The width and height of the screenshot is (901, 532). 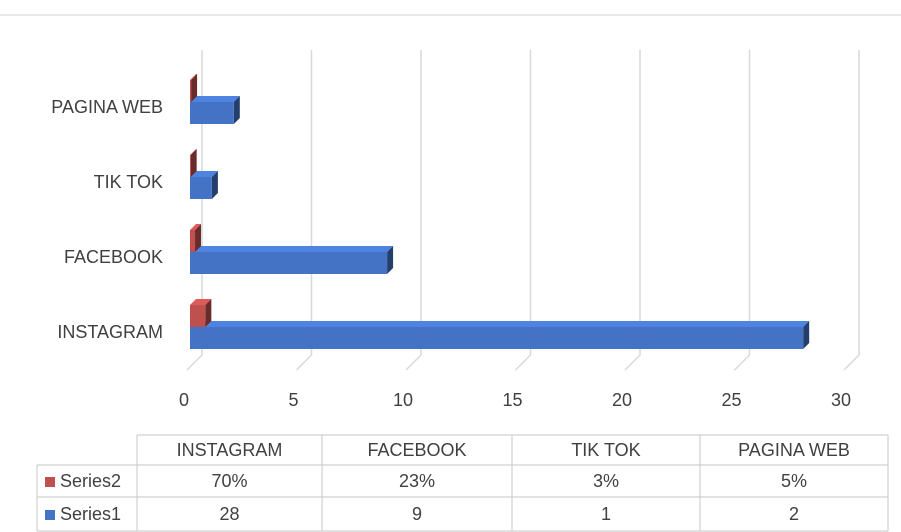 I want to click on table-header: PAGINA WEB, so click(x=794, y=450).